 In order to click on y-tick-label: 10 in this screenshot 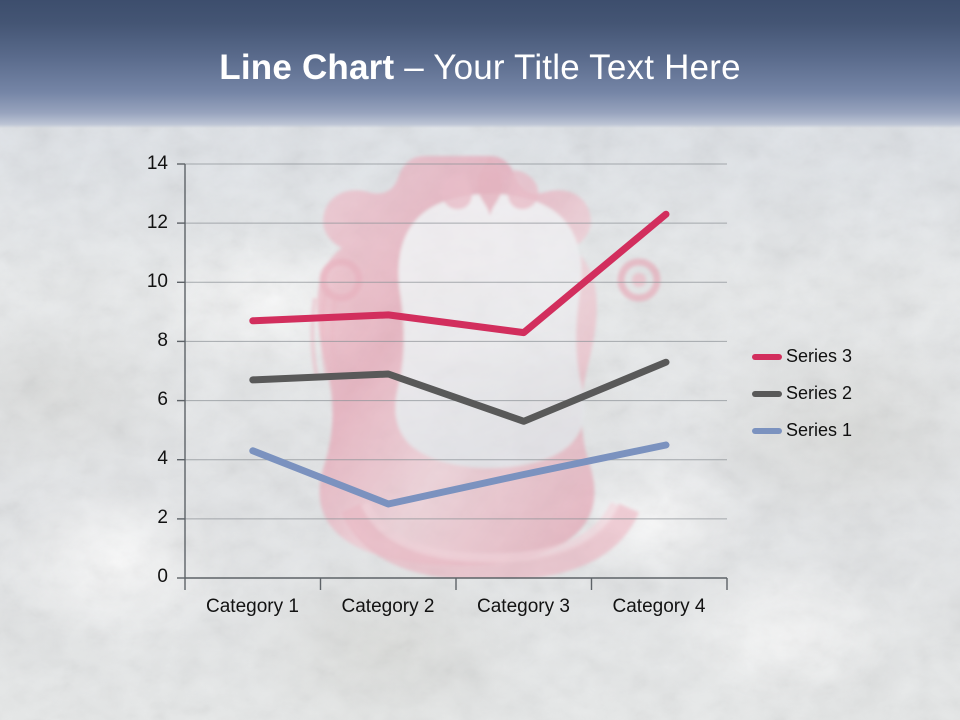, I will do `click(157, 281)`.